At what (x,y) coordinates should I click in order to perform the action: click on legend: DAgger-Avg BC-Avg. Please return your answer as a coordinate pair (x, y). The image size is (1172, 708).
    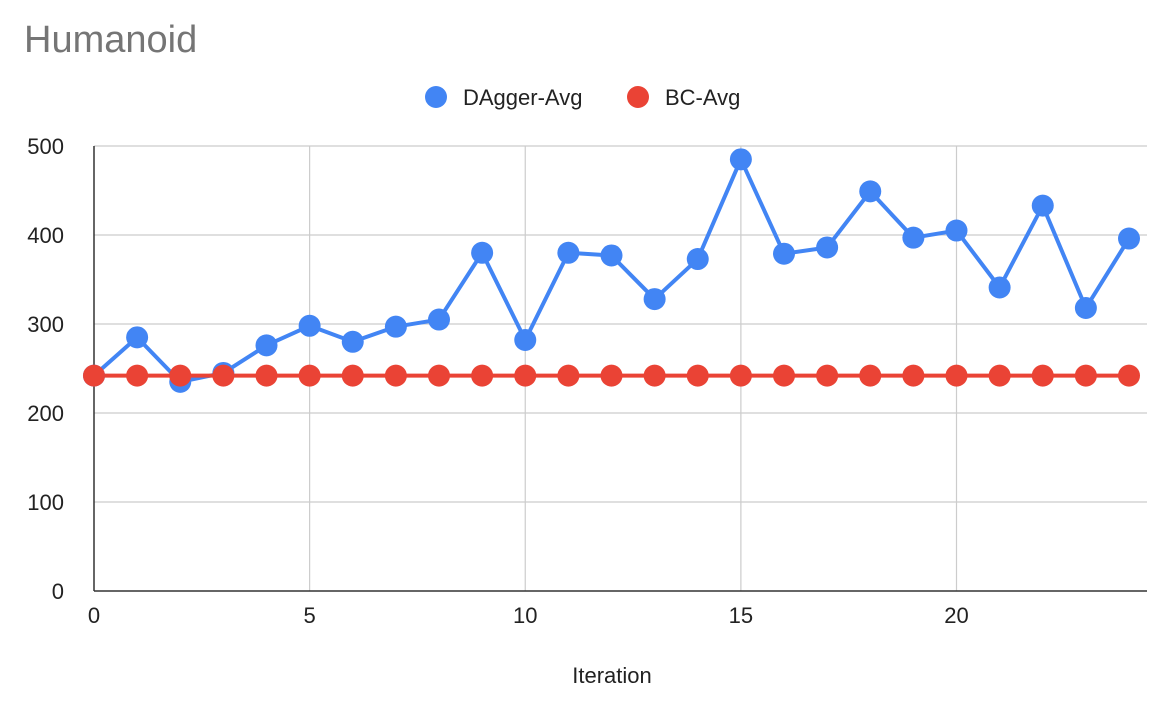
    Looking at the image, I should click on (582, 97).